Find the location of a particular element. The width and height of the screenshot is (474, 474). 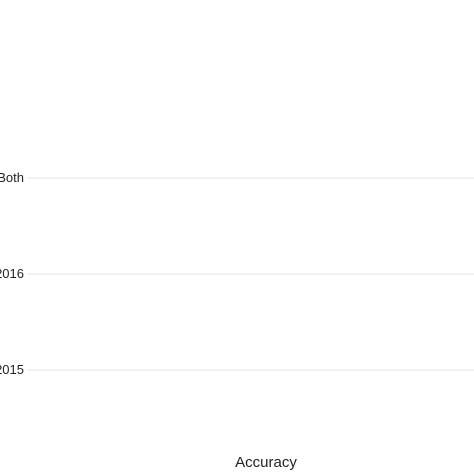

y-tick-label: Both is located at coordinates (12, 177).